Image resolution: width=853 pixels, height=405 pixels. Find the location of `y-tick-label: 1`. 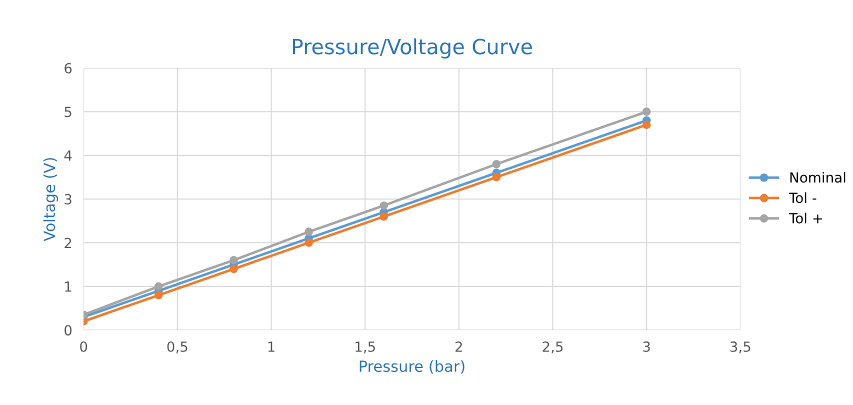

y-tick-label: 1 is located at coordinates (68, 287).